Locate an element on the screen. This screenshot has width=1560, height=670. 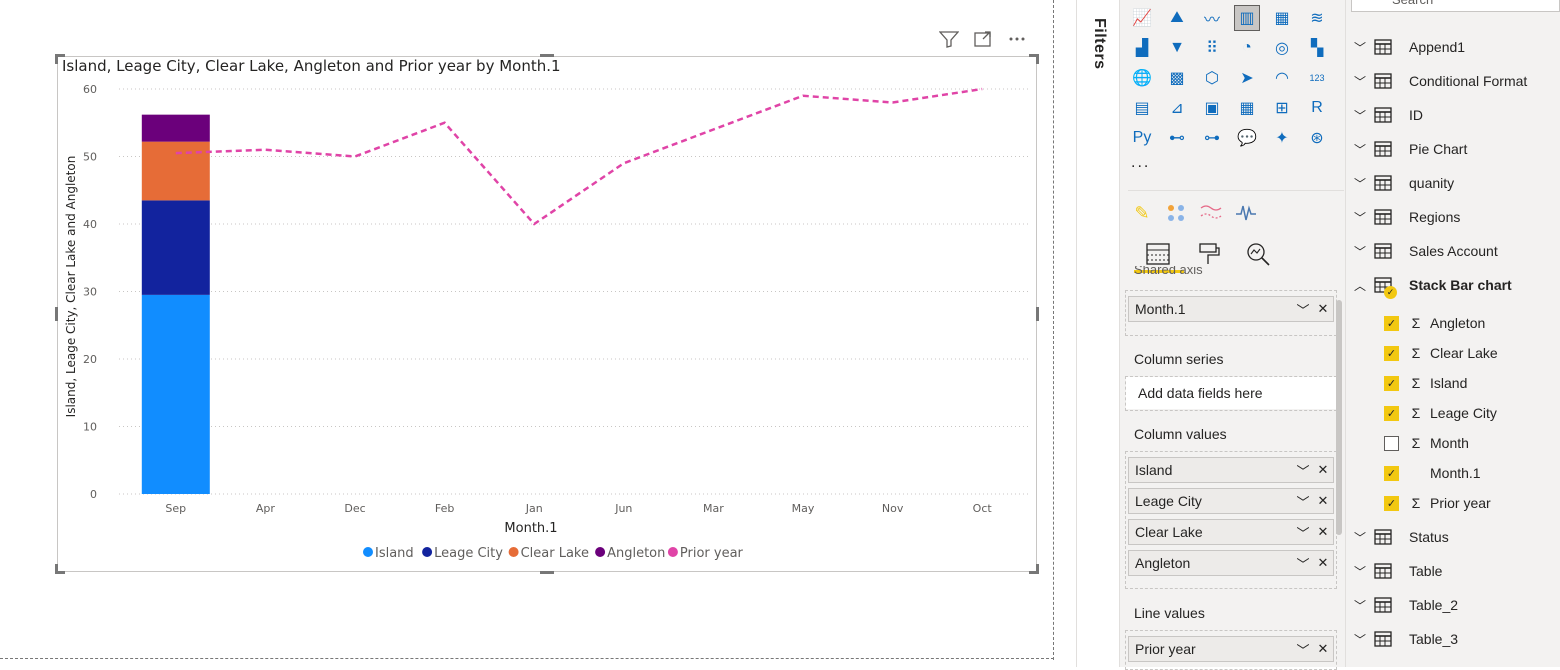
treemap-icon: ▚ is located at coordinates (1317, 48).